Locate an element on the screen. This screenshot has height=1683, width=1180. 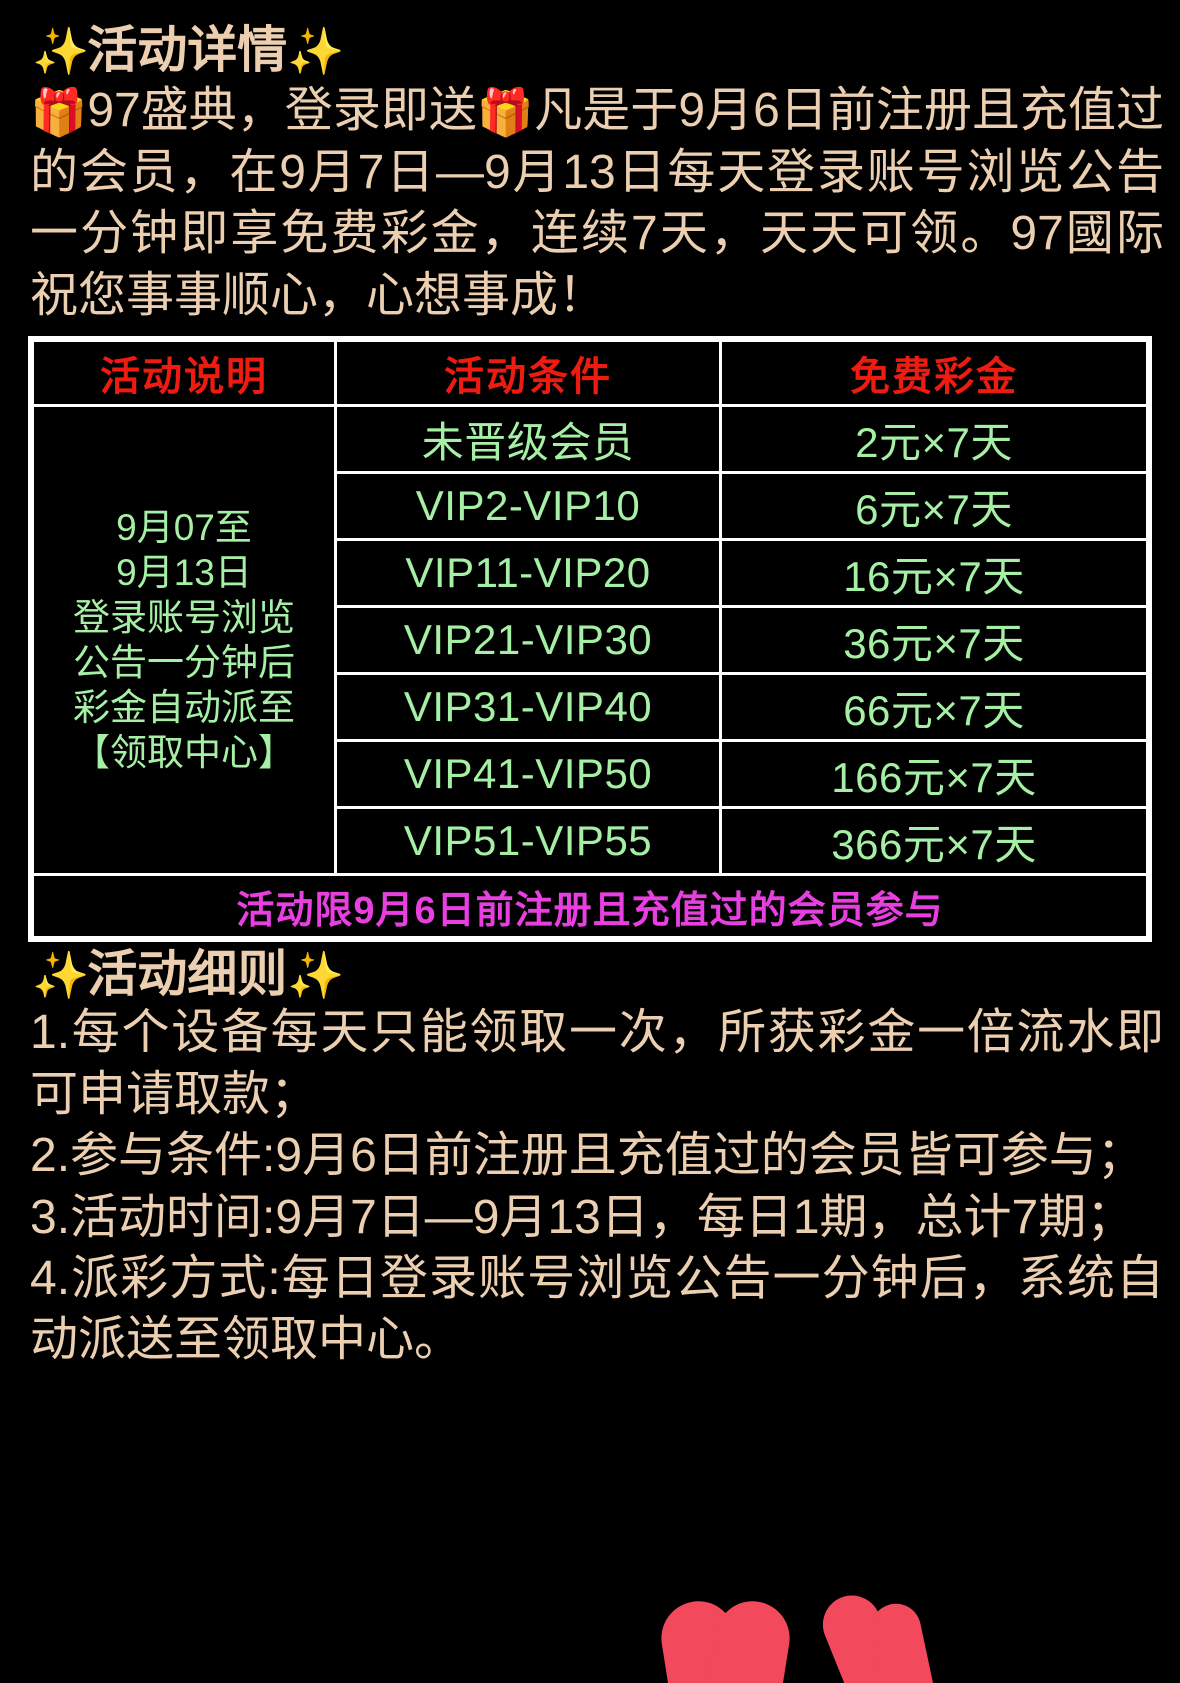
rule-item: 1.每个设备每天只能领取一次，所获彩金一倍流水即可申请取款； is located at coordinates (597, 1063).